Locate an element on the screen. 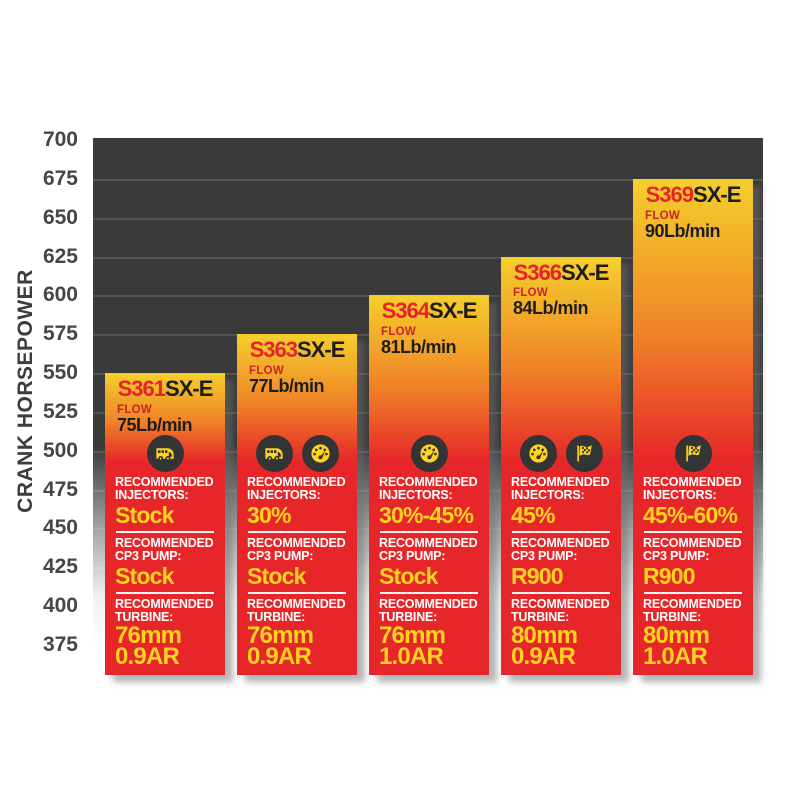 Image resolution: width=800 pixels, height=800 pixels. y-tick-450: 450 is located at coordinates (60, 528).